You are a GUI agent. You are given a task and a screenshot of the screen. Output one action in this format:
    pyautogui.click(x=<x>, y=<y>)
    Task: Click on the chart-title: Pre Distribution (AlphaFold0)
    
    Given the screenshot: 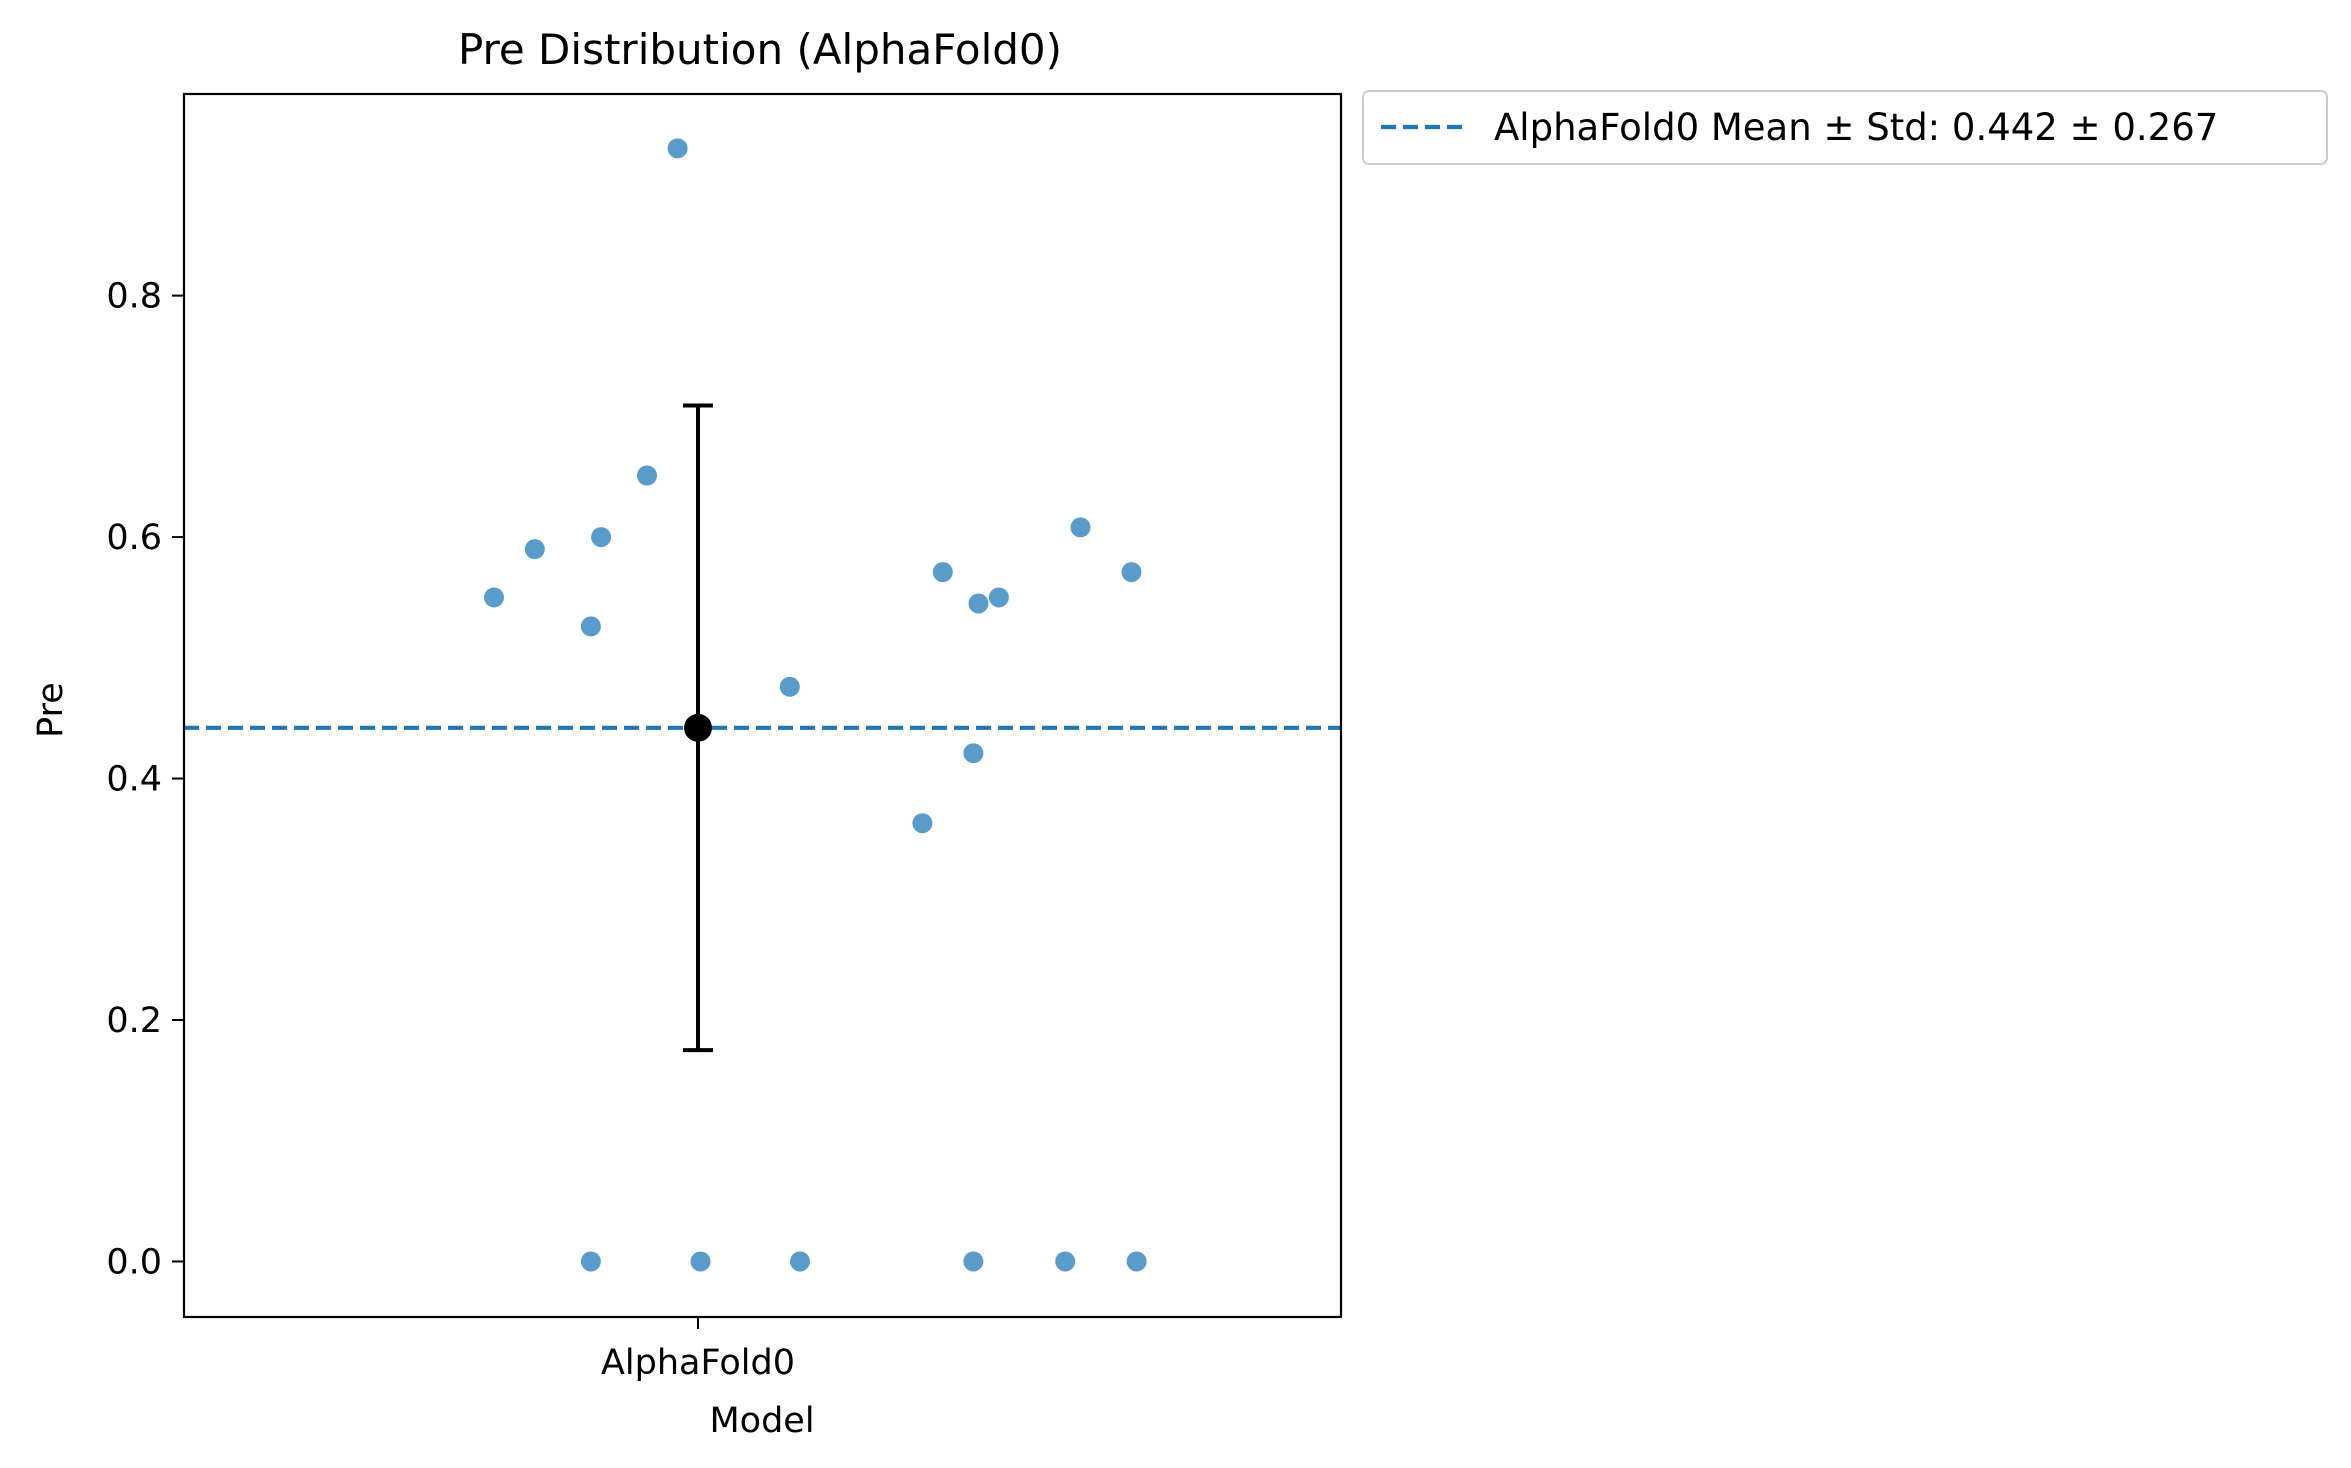 What is the action you would take?
    pyautogui.click(x=760, y=49)
    